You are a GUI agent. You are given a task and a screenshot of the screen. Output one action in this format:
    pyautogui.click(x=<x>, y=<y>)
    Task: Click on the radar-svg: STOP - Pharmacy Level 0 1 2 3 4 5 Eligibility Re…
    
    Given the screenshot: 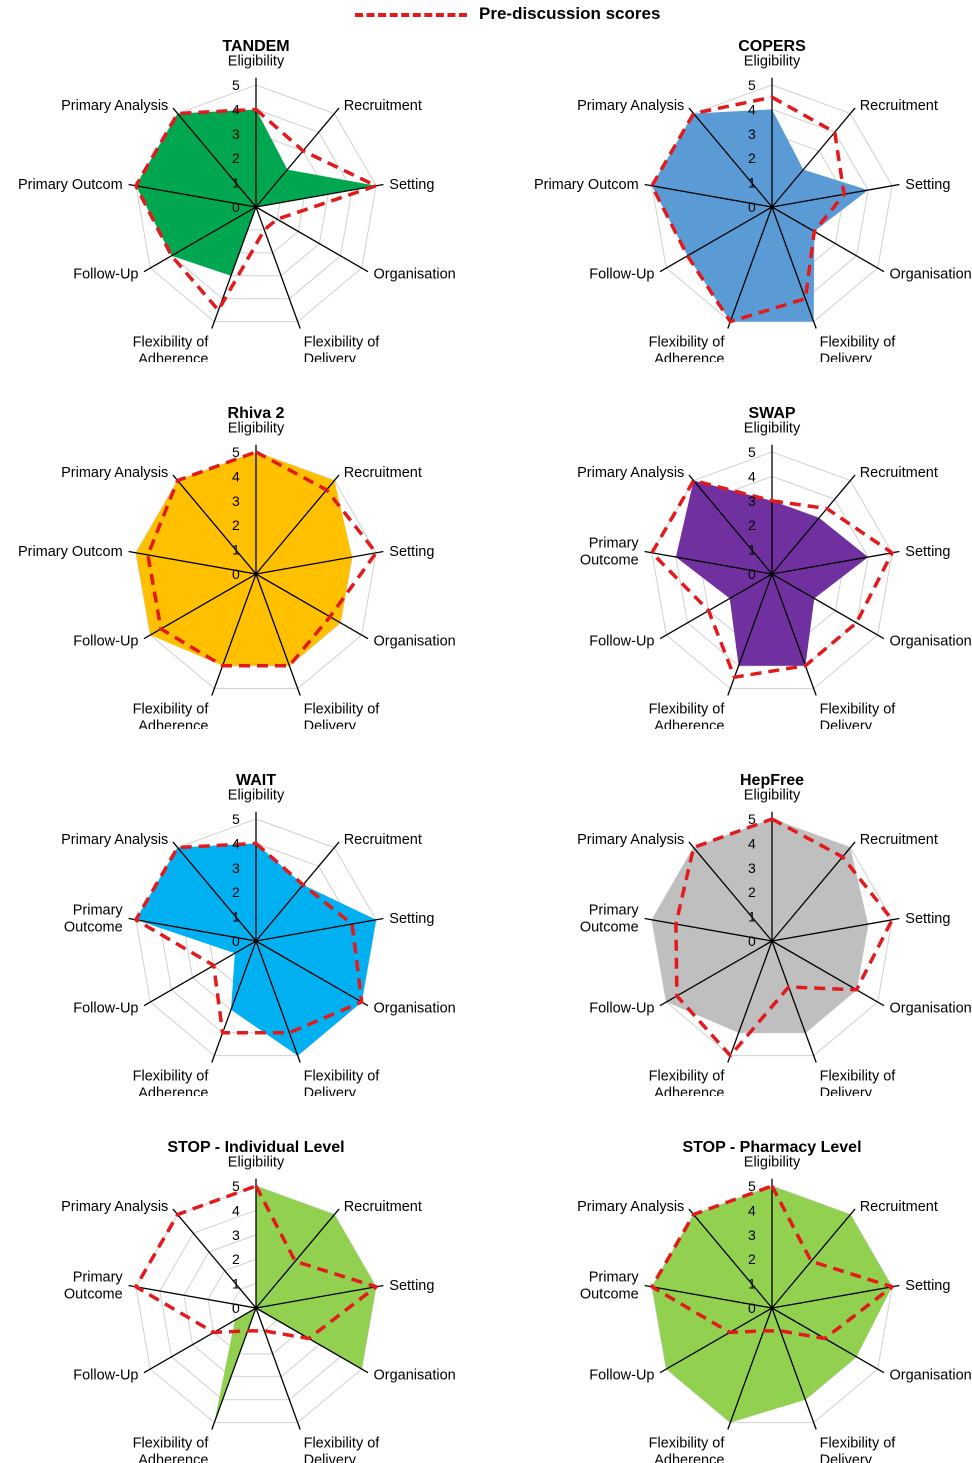 What is the action you would take?
    pyautogui.click(x=774, y=1301)
    